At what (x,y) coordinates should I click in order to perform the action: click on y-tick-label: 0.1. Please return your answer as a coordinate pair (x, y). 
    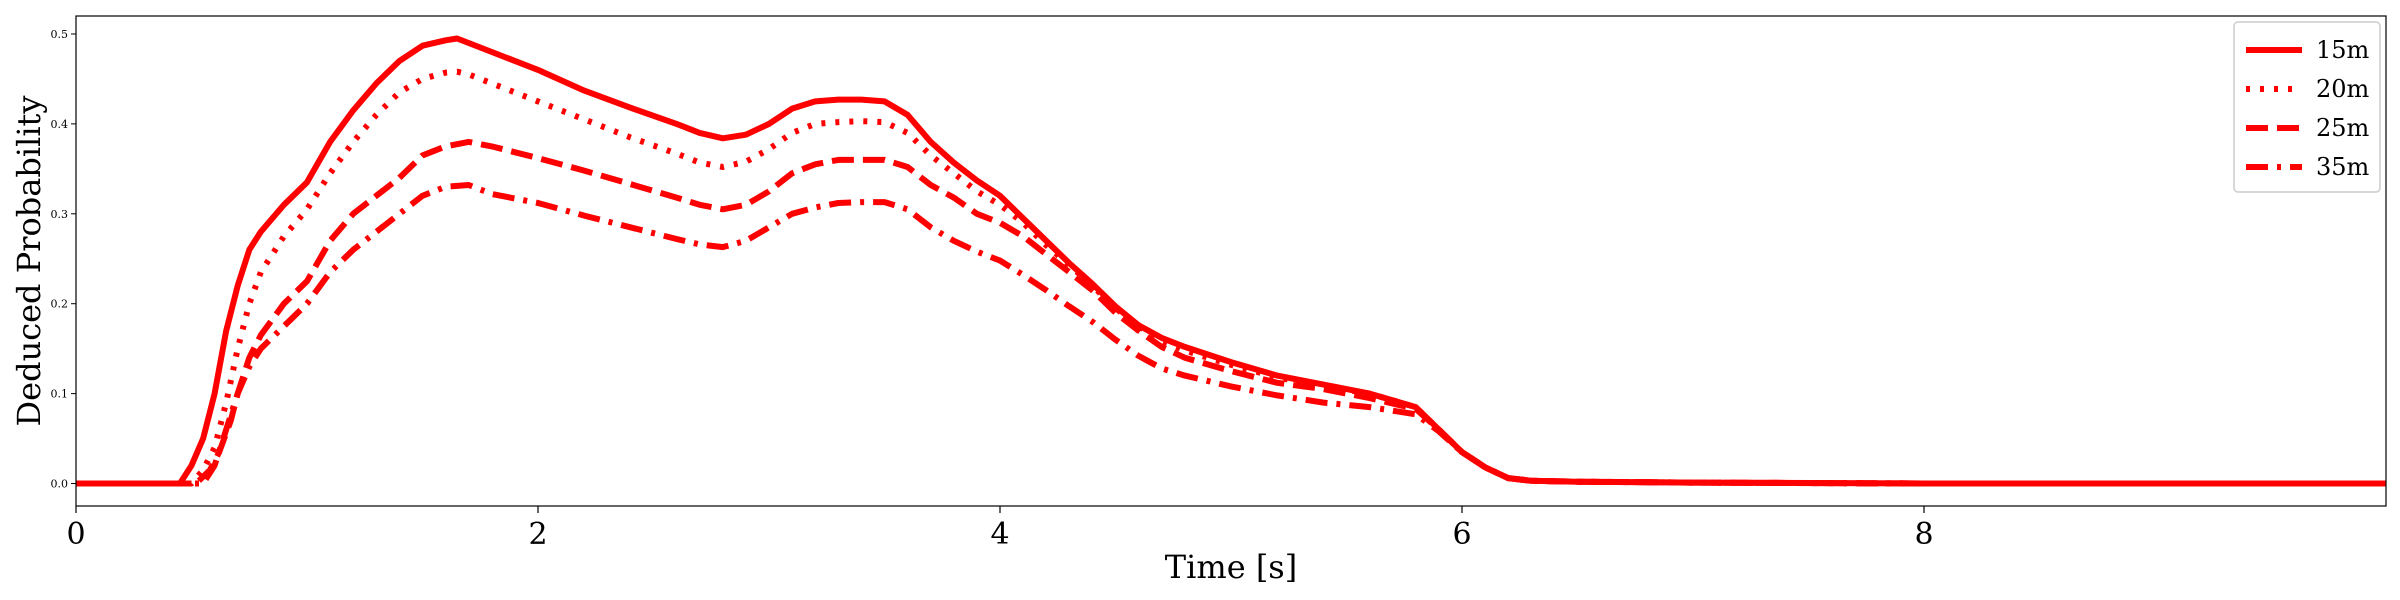
    Looking at the image, I should click on (60, 394).